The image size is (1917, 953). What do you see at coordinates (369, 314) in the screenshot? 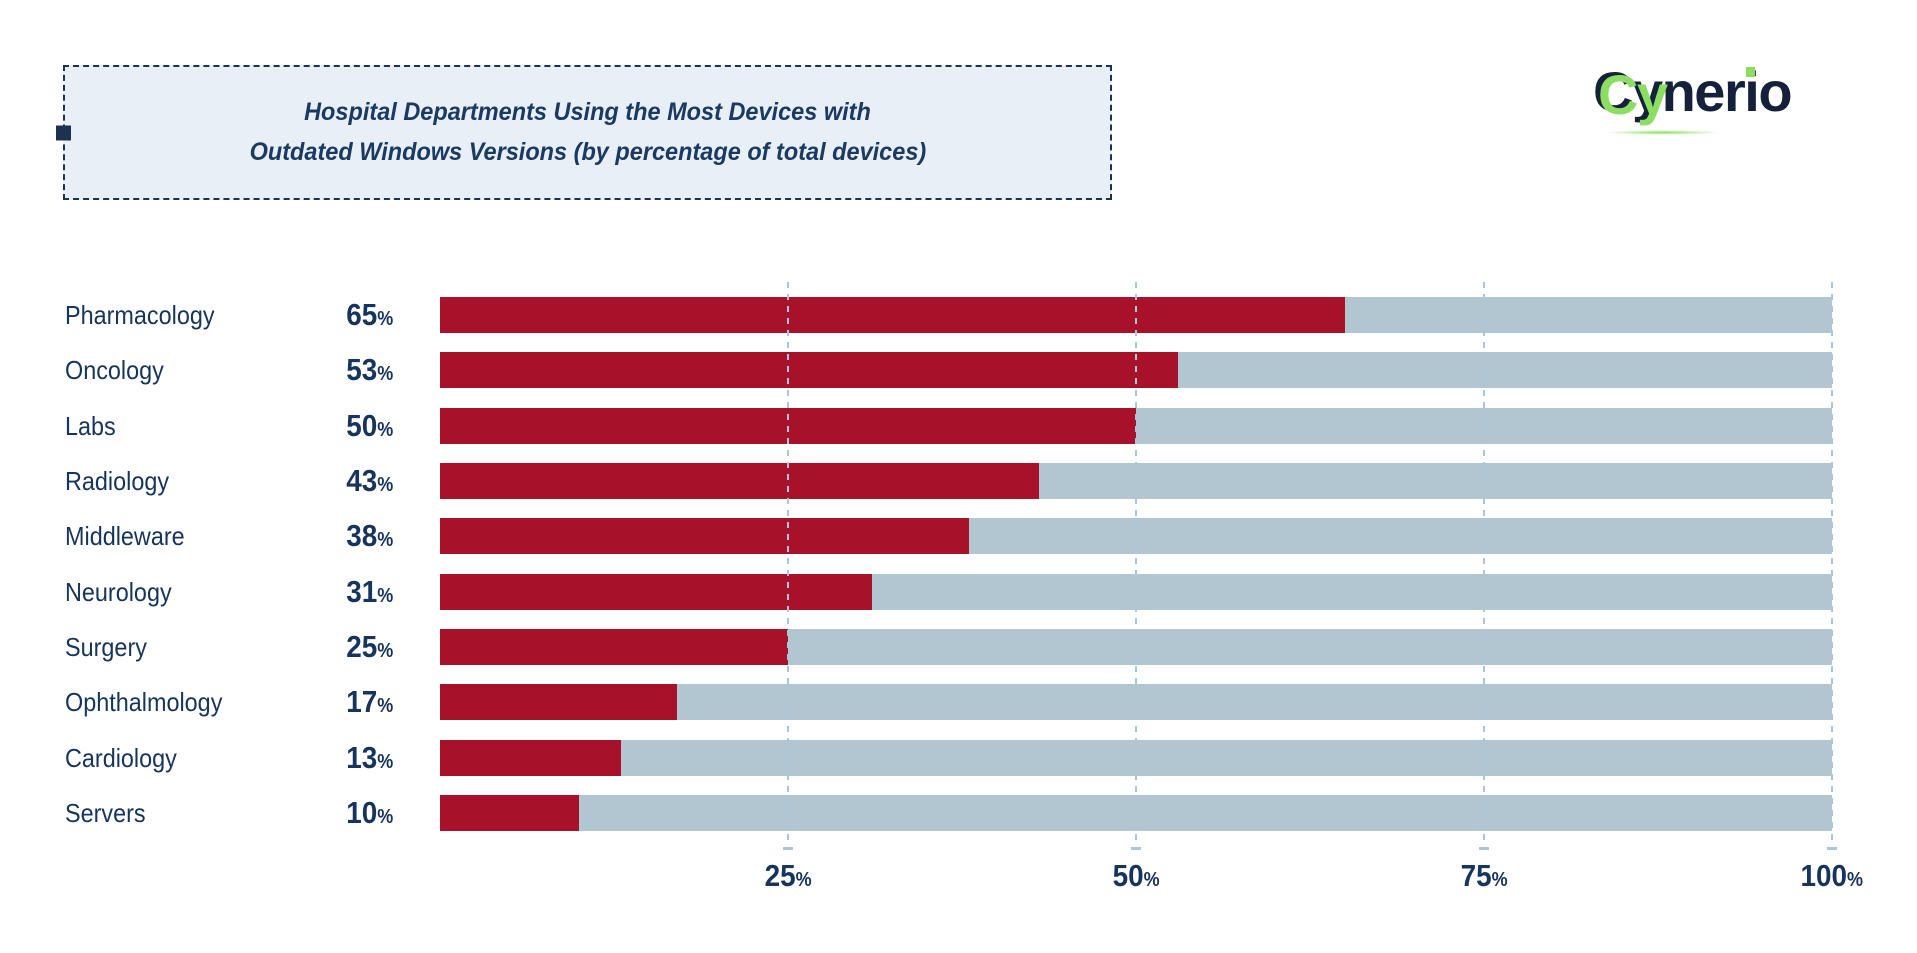
I see `value-label: 65%` at bounding box center [369, 314].